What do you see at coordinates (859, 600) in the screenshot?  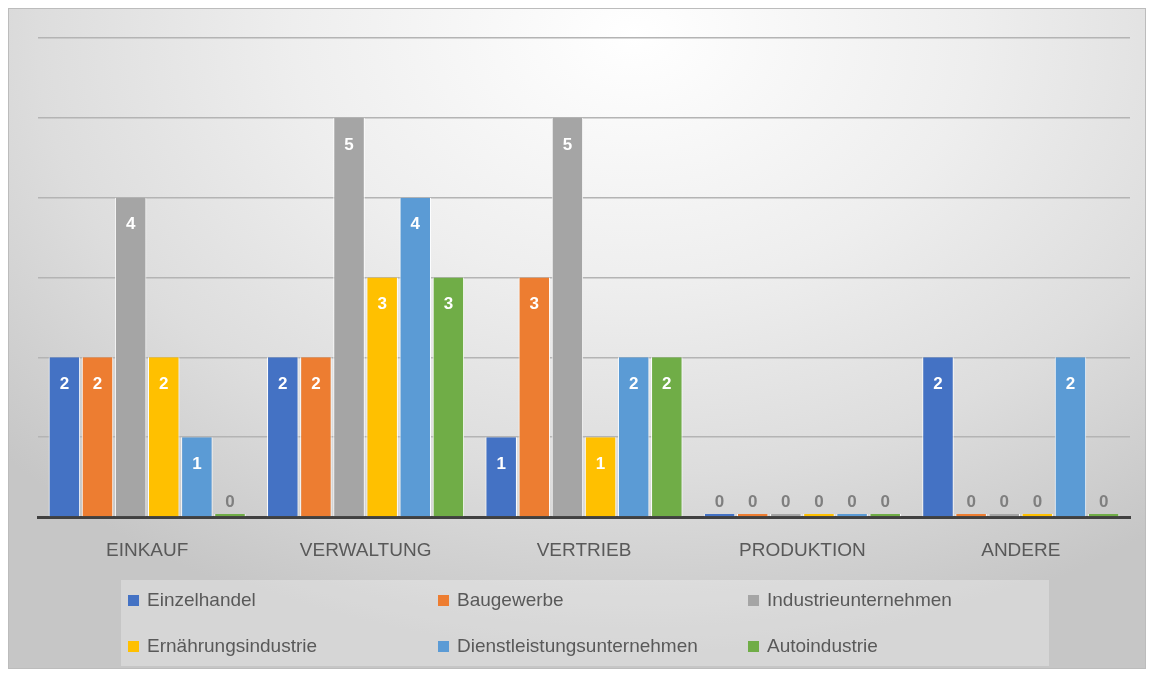 I see `legend-label: Industrieunternehmen` at bounding box center [859, 600].